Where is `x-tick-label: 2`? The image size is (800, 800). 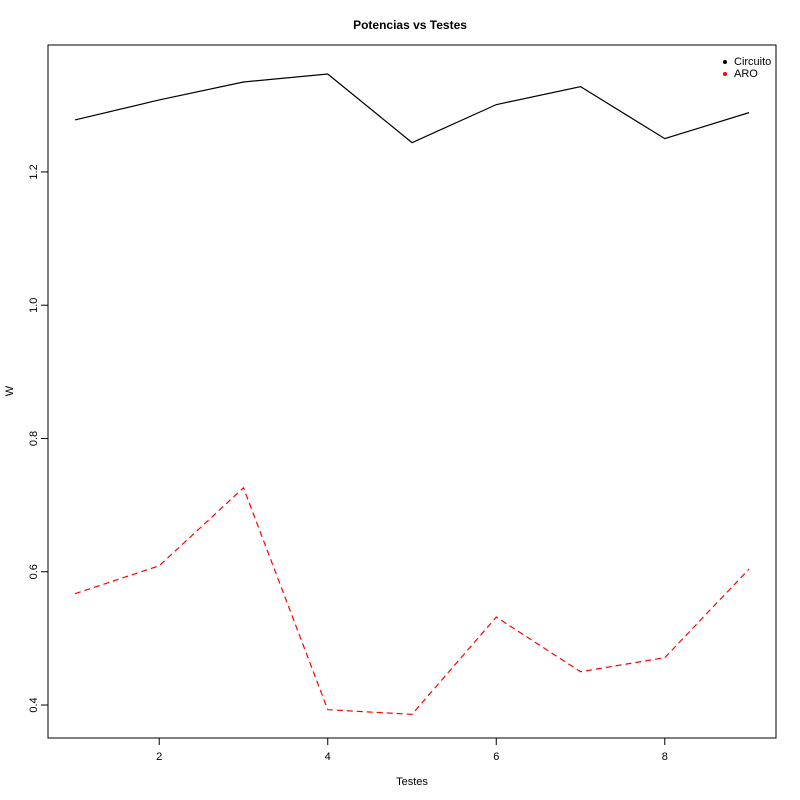
x-tick-label: 2 is located at coordinates (159, 757).